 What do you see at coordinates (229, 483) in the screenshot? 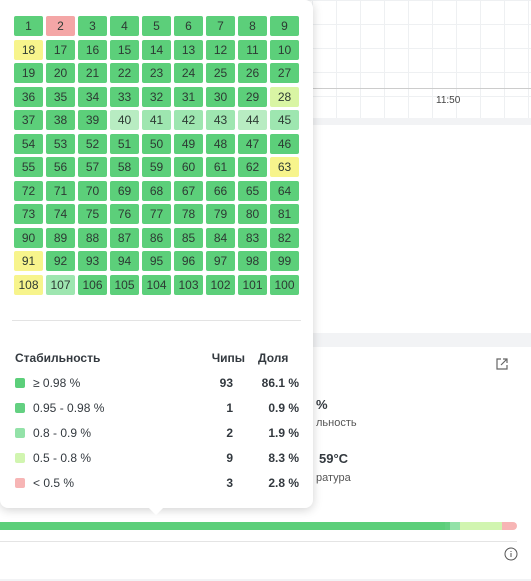
I see `legend-chips: 3` at bounding box center [229, 483].